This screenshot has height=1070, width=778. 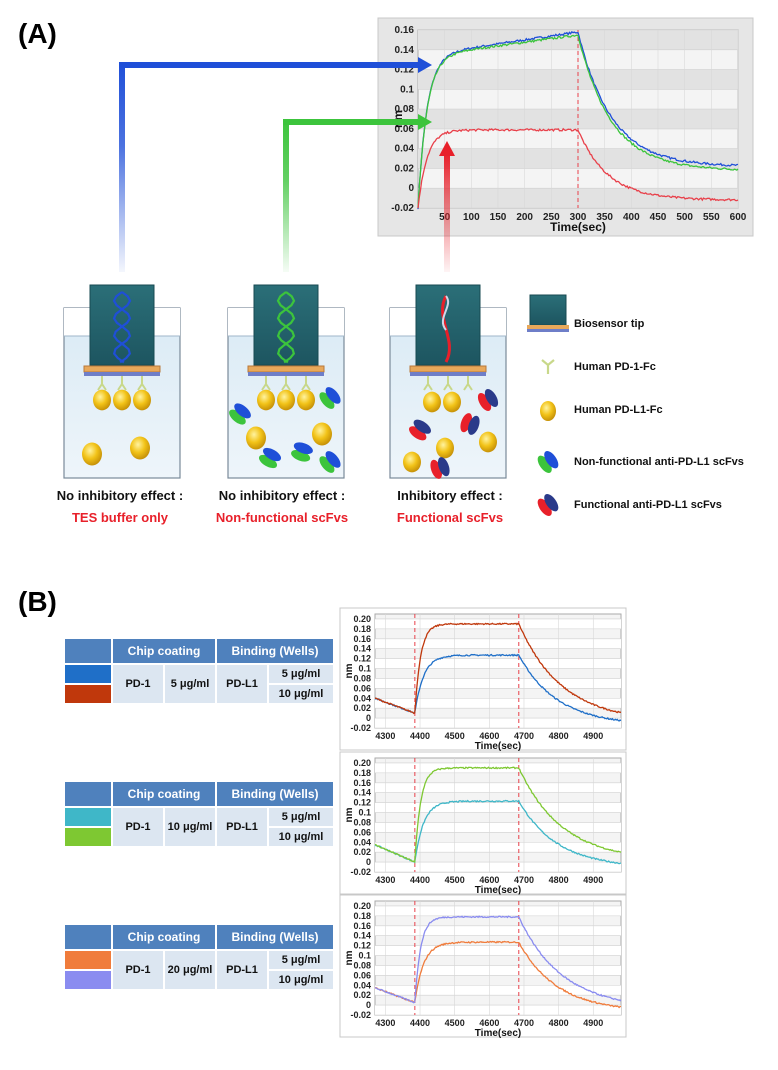 What do you see at coordinates (548, 327) in the screenshot?
I see `biosensor-tip-icon-pad` at bounding box center [548, 327].